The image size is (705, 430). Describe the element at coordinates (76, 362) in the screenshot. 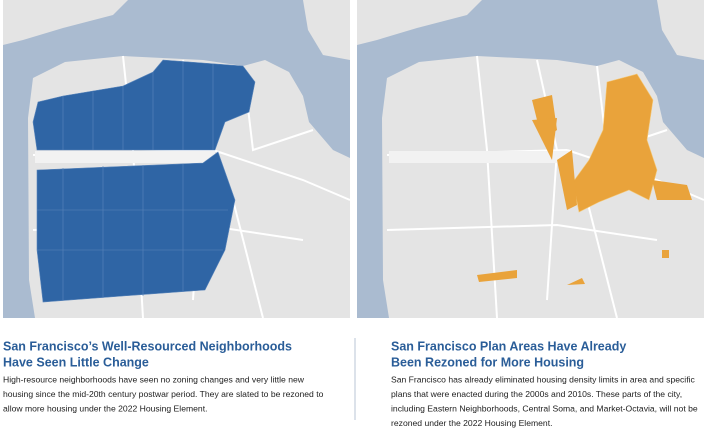

I see `panel-title: Have Seen Little Change` at that location.